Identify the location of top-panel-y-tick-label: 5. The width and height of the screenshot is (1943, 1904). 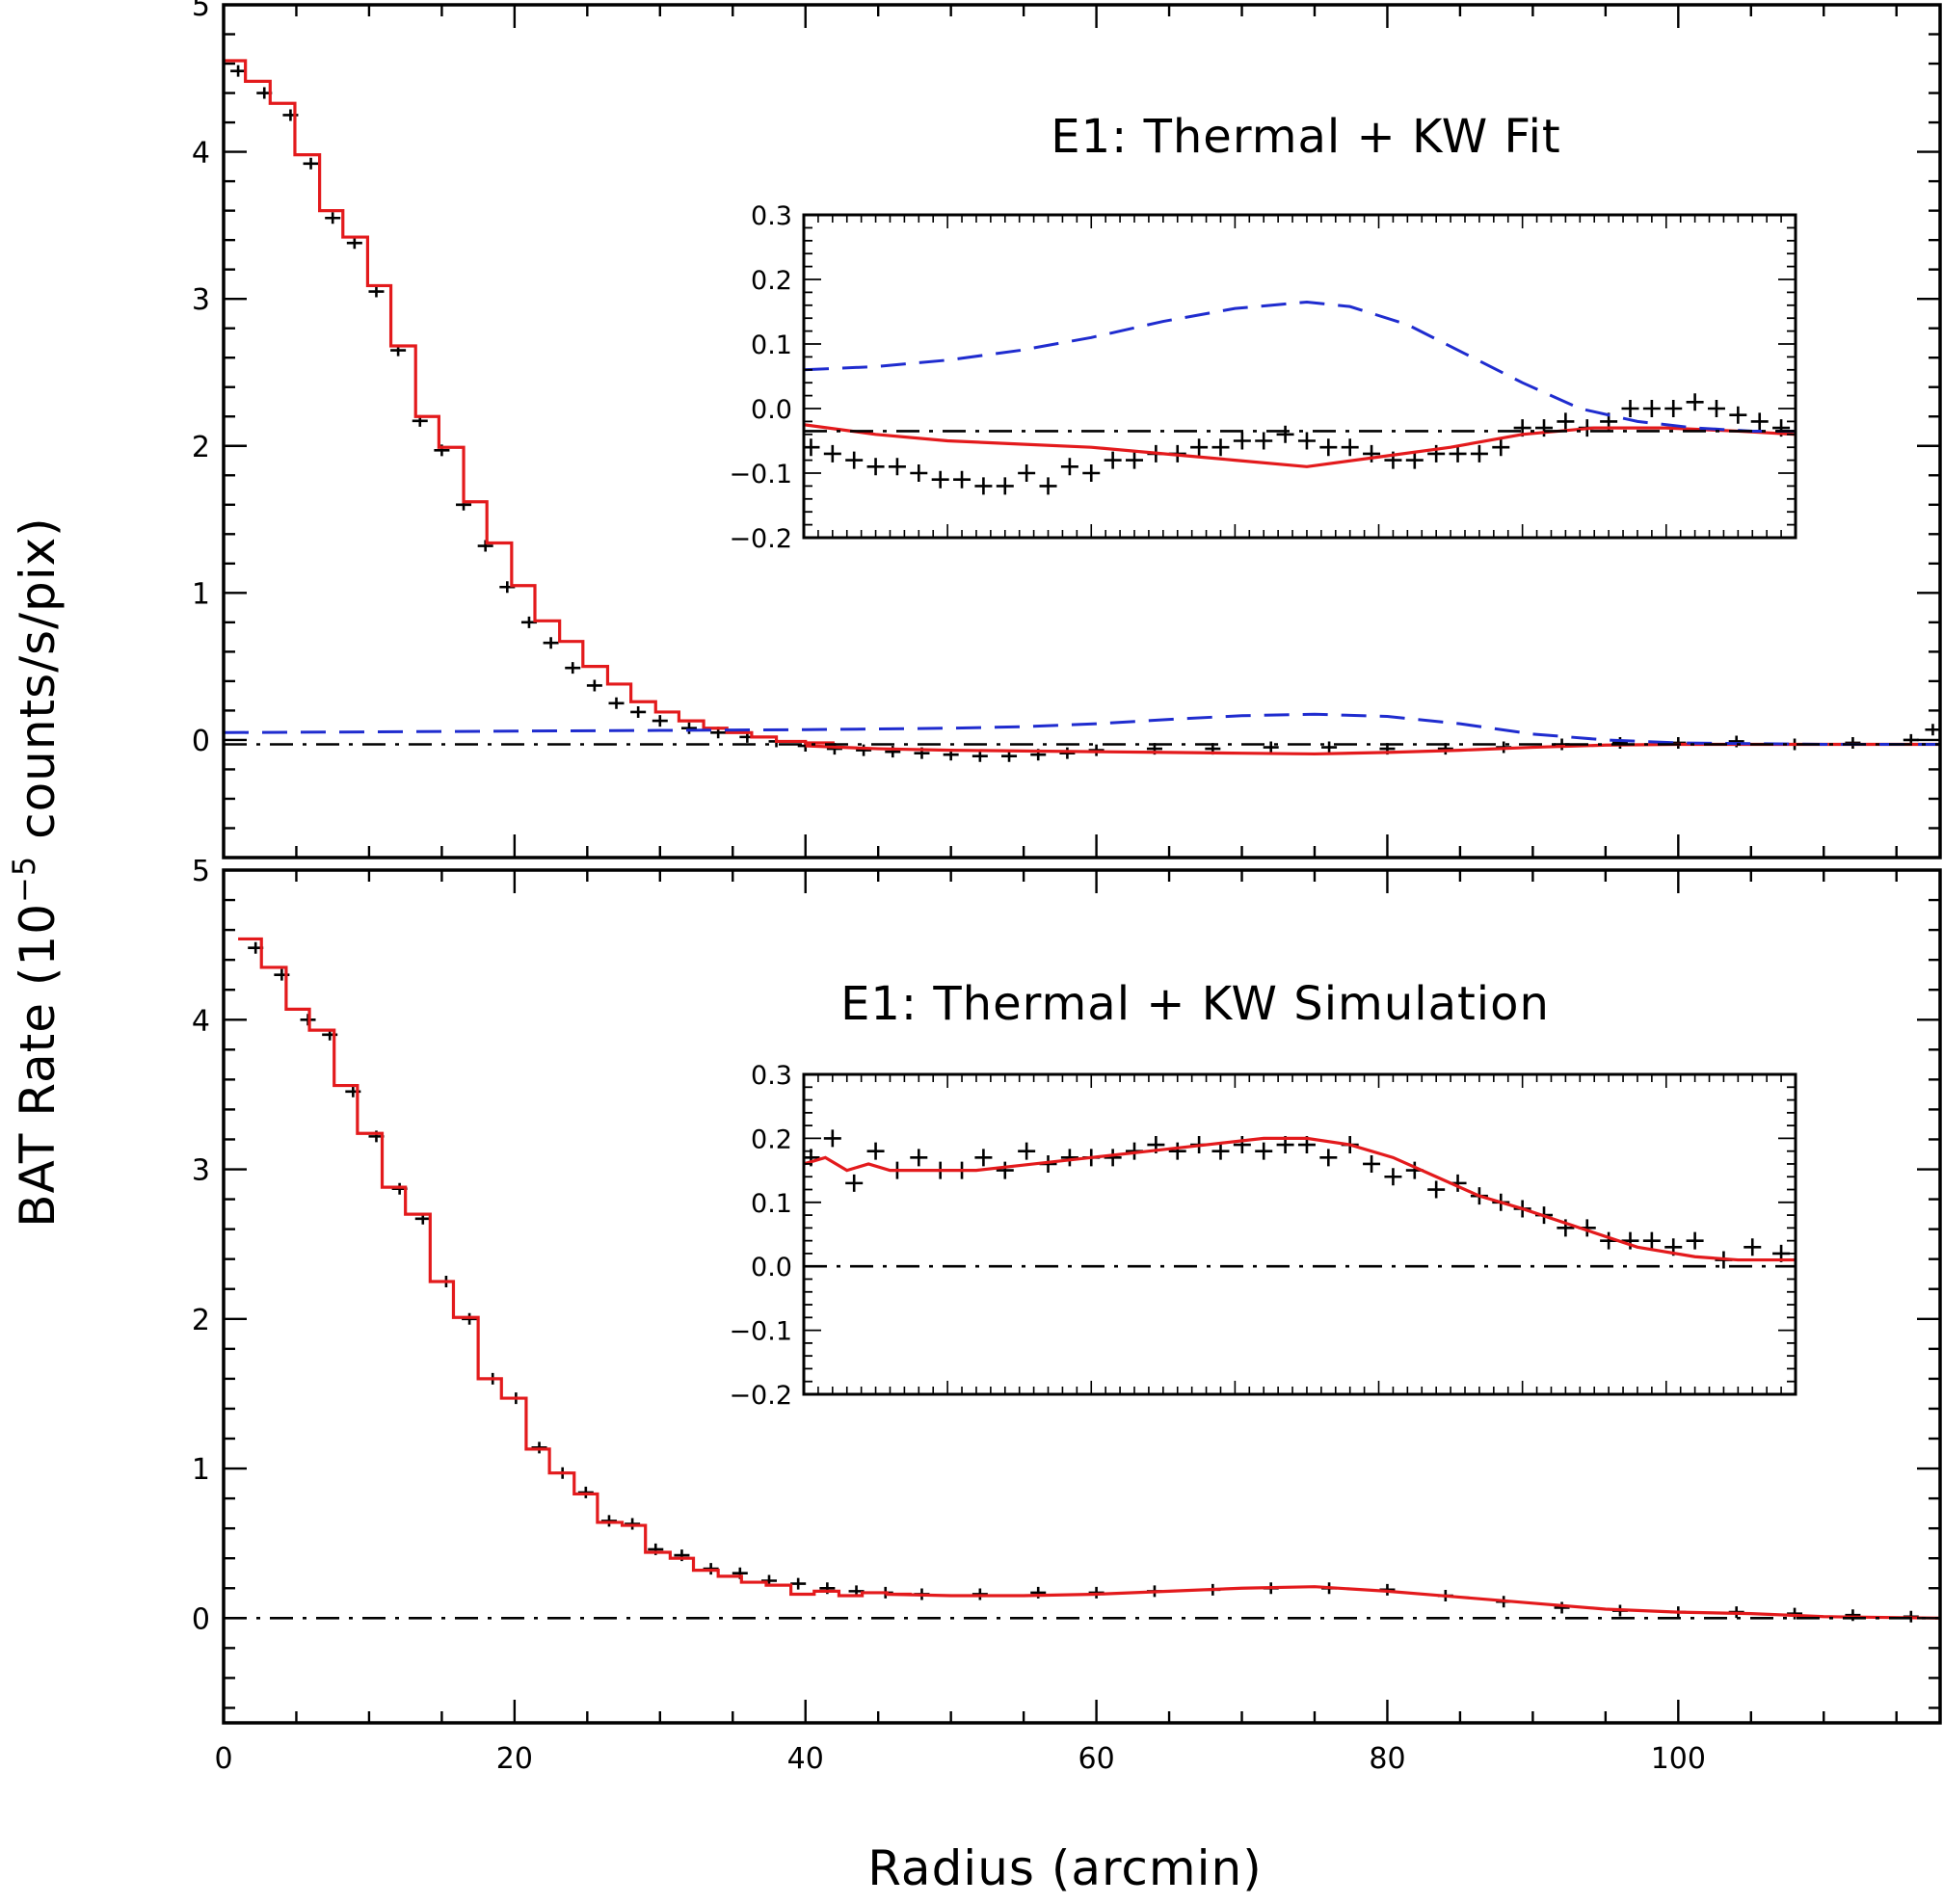
(201, 12).